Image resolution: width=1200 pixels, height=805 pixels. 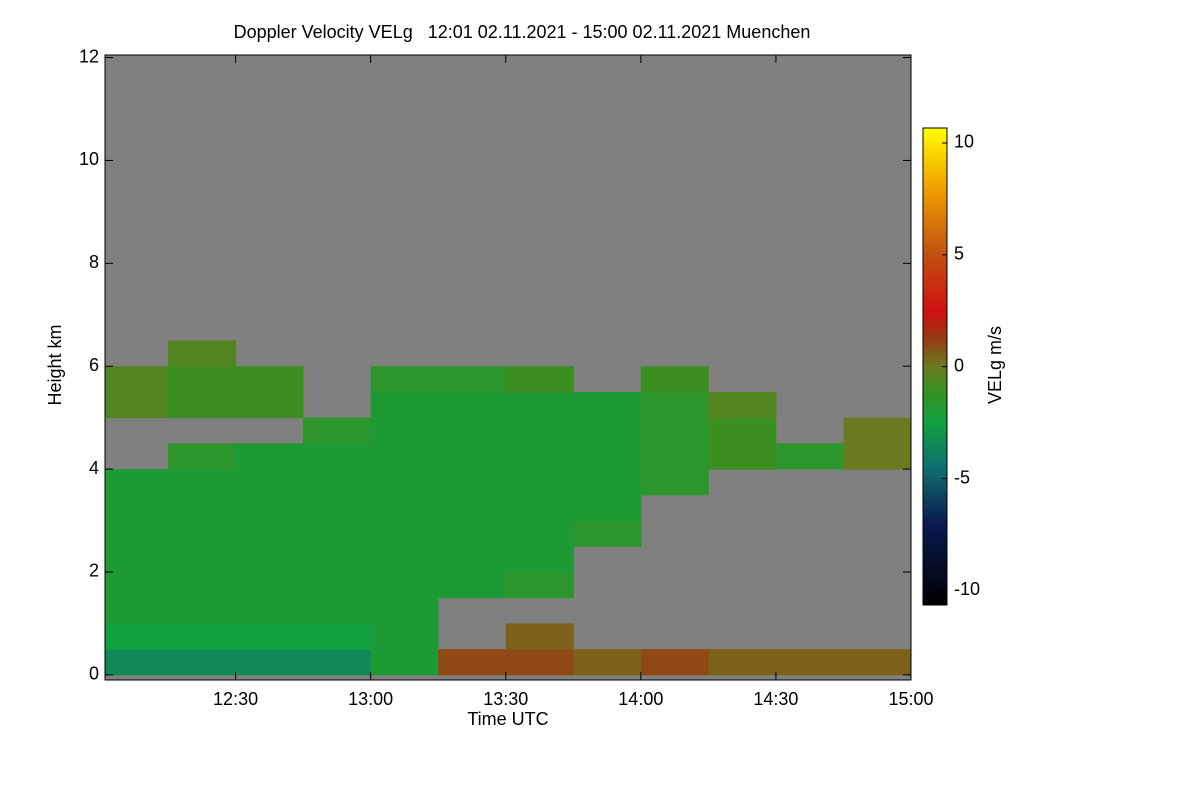 I want to click on colorbar-tick-label: -5, so click(x=962, y=477).